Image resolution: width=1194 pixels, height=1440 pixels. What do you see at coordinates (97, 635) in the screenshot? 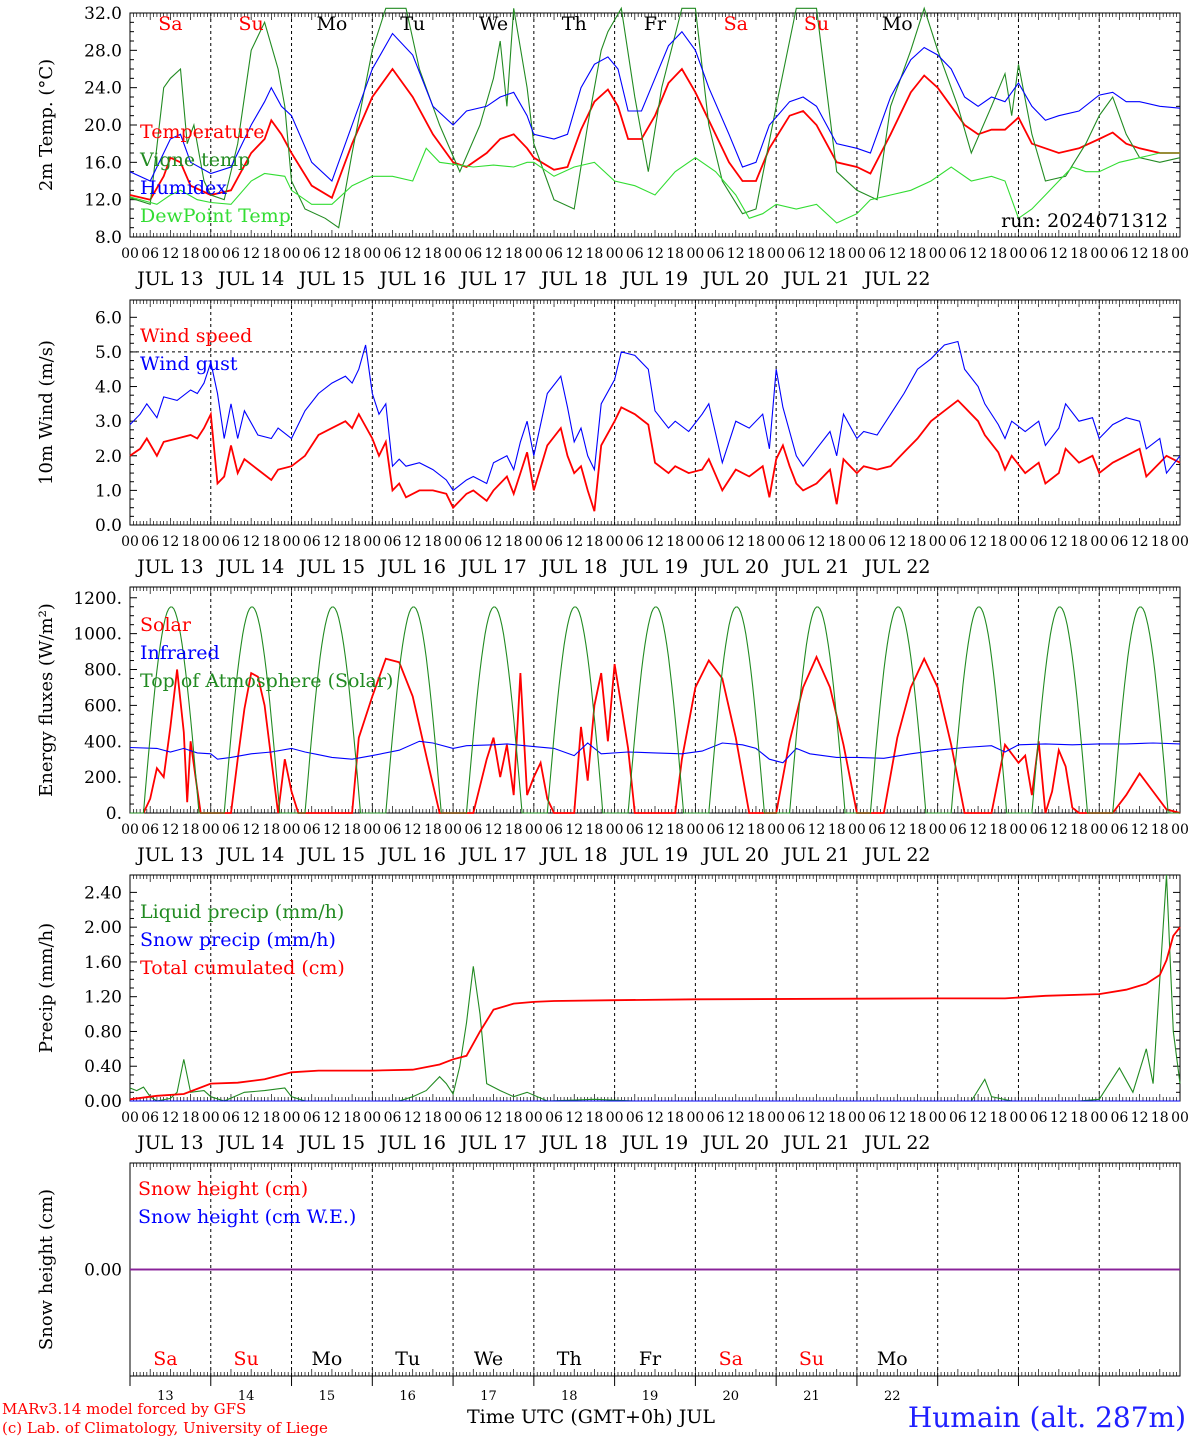
I see `y-tick-label: 1000.` at bounding box center [97, 635].